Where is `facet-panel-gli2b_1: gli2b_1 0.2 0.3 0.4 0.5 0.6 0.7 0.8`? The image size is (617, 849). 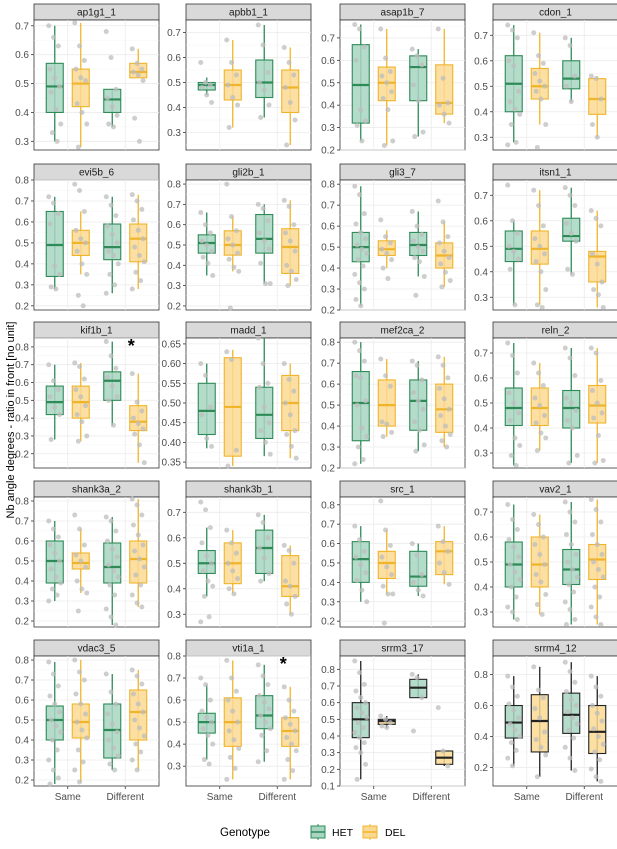
facet-panel-gli2b_1: gli2b_1 0.2 0.3 0.4 0.5 0.6 0.7 0.8 is located at coordinates (239, 237).